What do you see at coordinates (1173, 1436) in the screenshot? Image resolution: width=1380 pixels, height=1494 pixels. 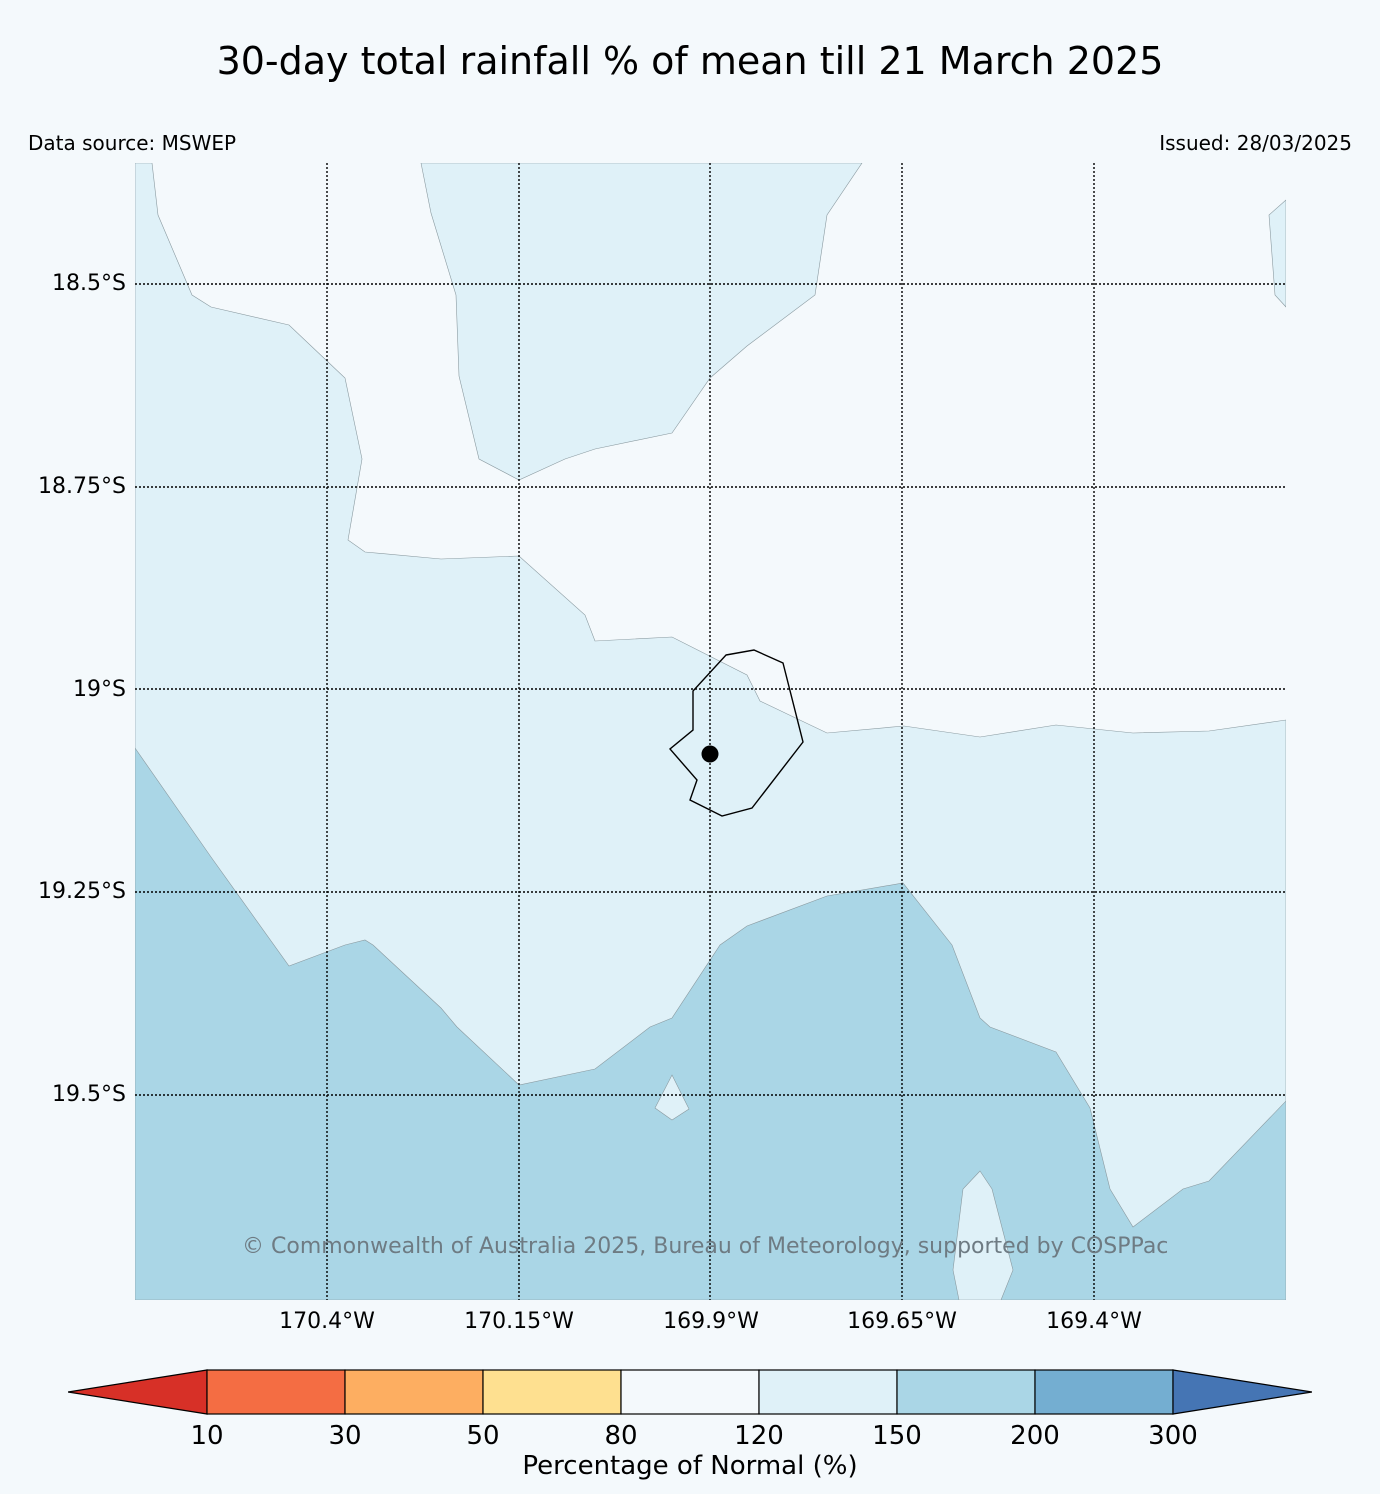 I see `colorbar-tick-300: 300` at bounding box center [1173, 1436].